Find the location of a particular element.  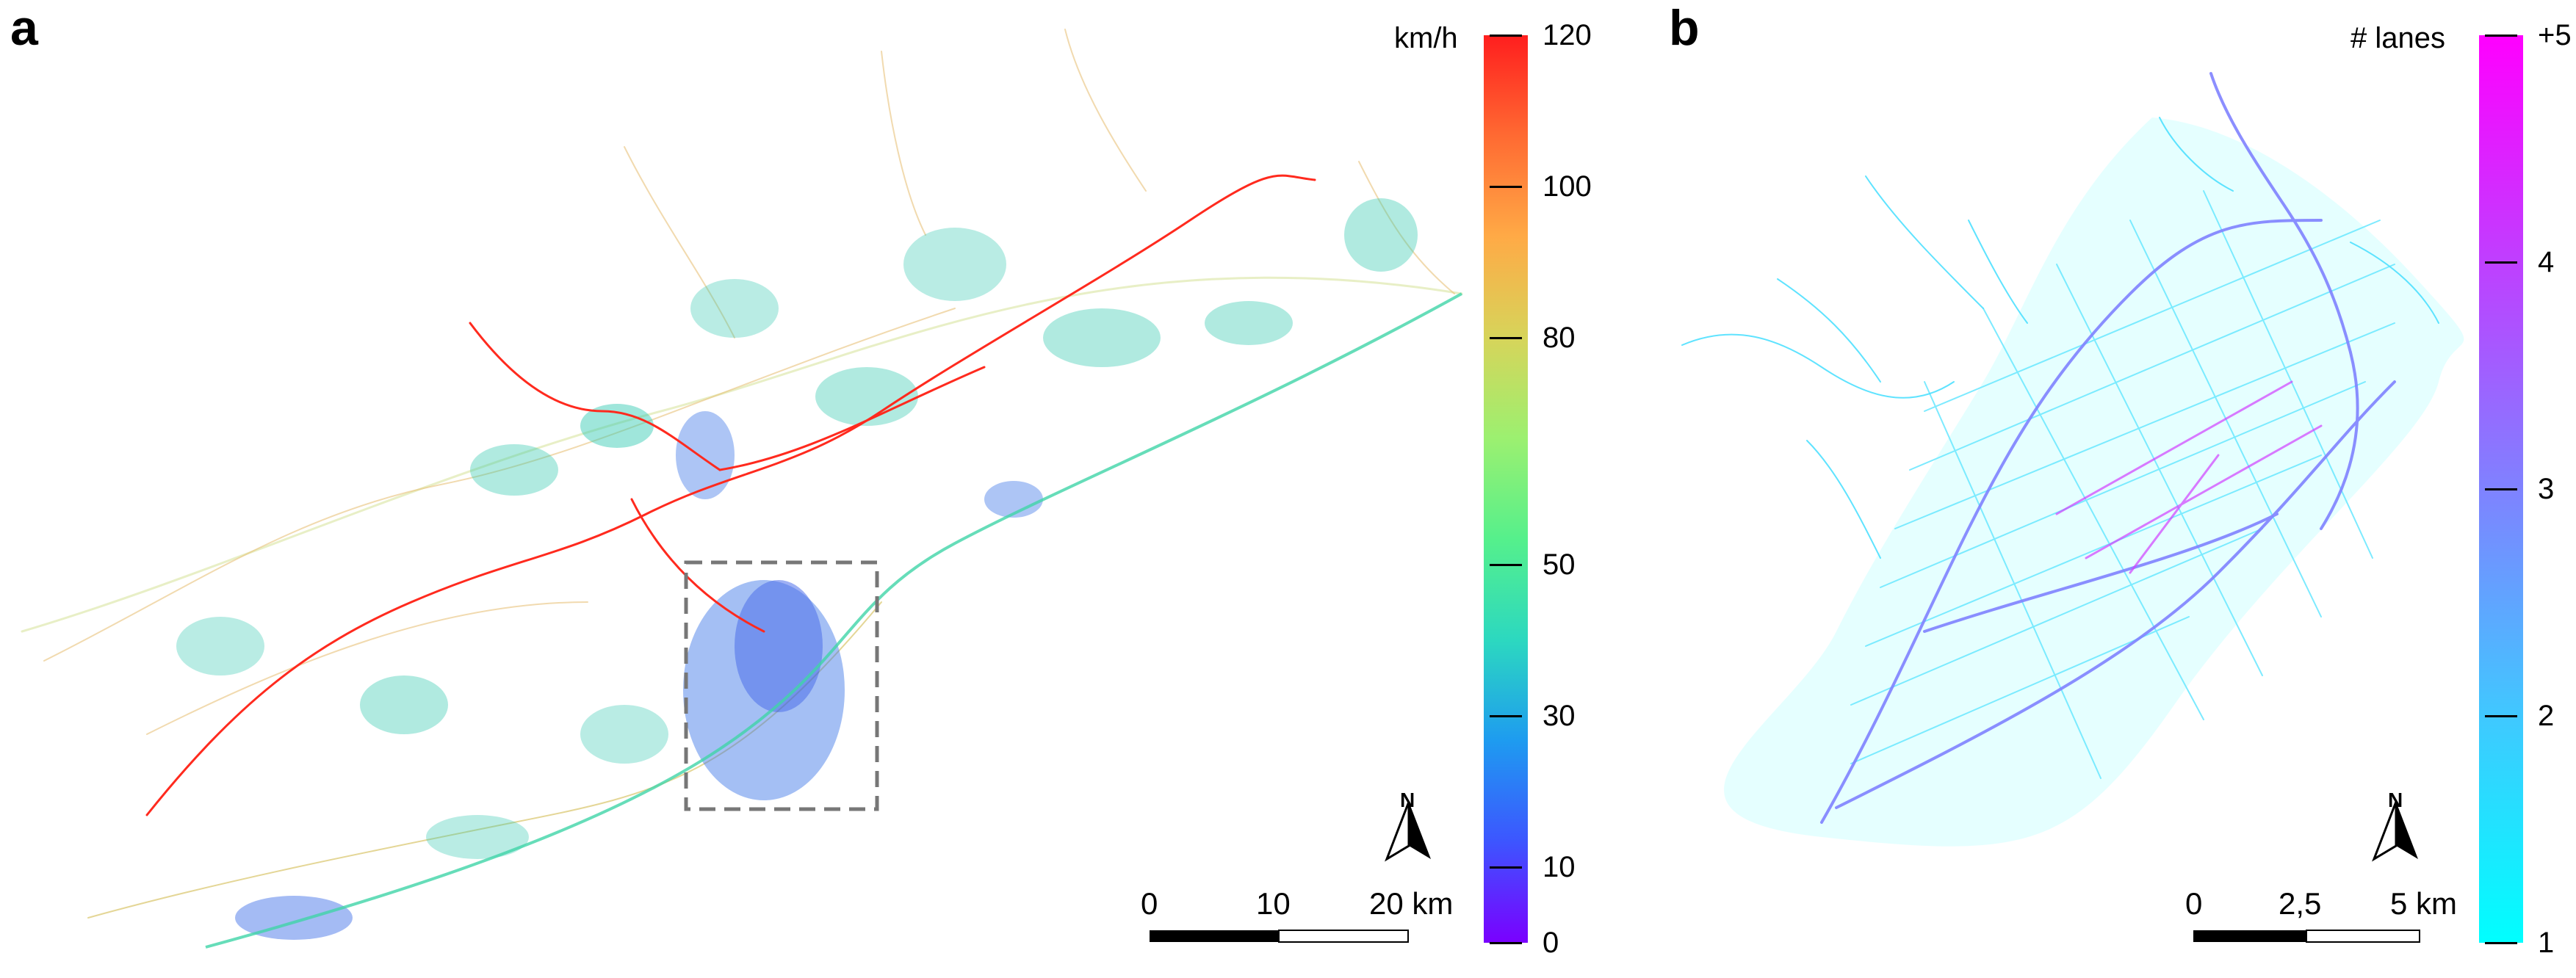

panel-b-scale-label-1: 2,5 is located at coordinates (2300, 903).